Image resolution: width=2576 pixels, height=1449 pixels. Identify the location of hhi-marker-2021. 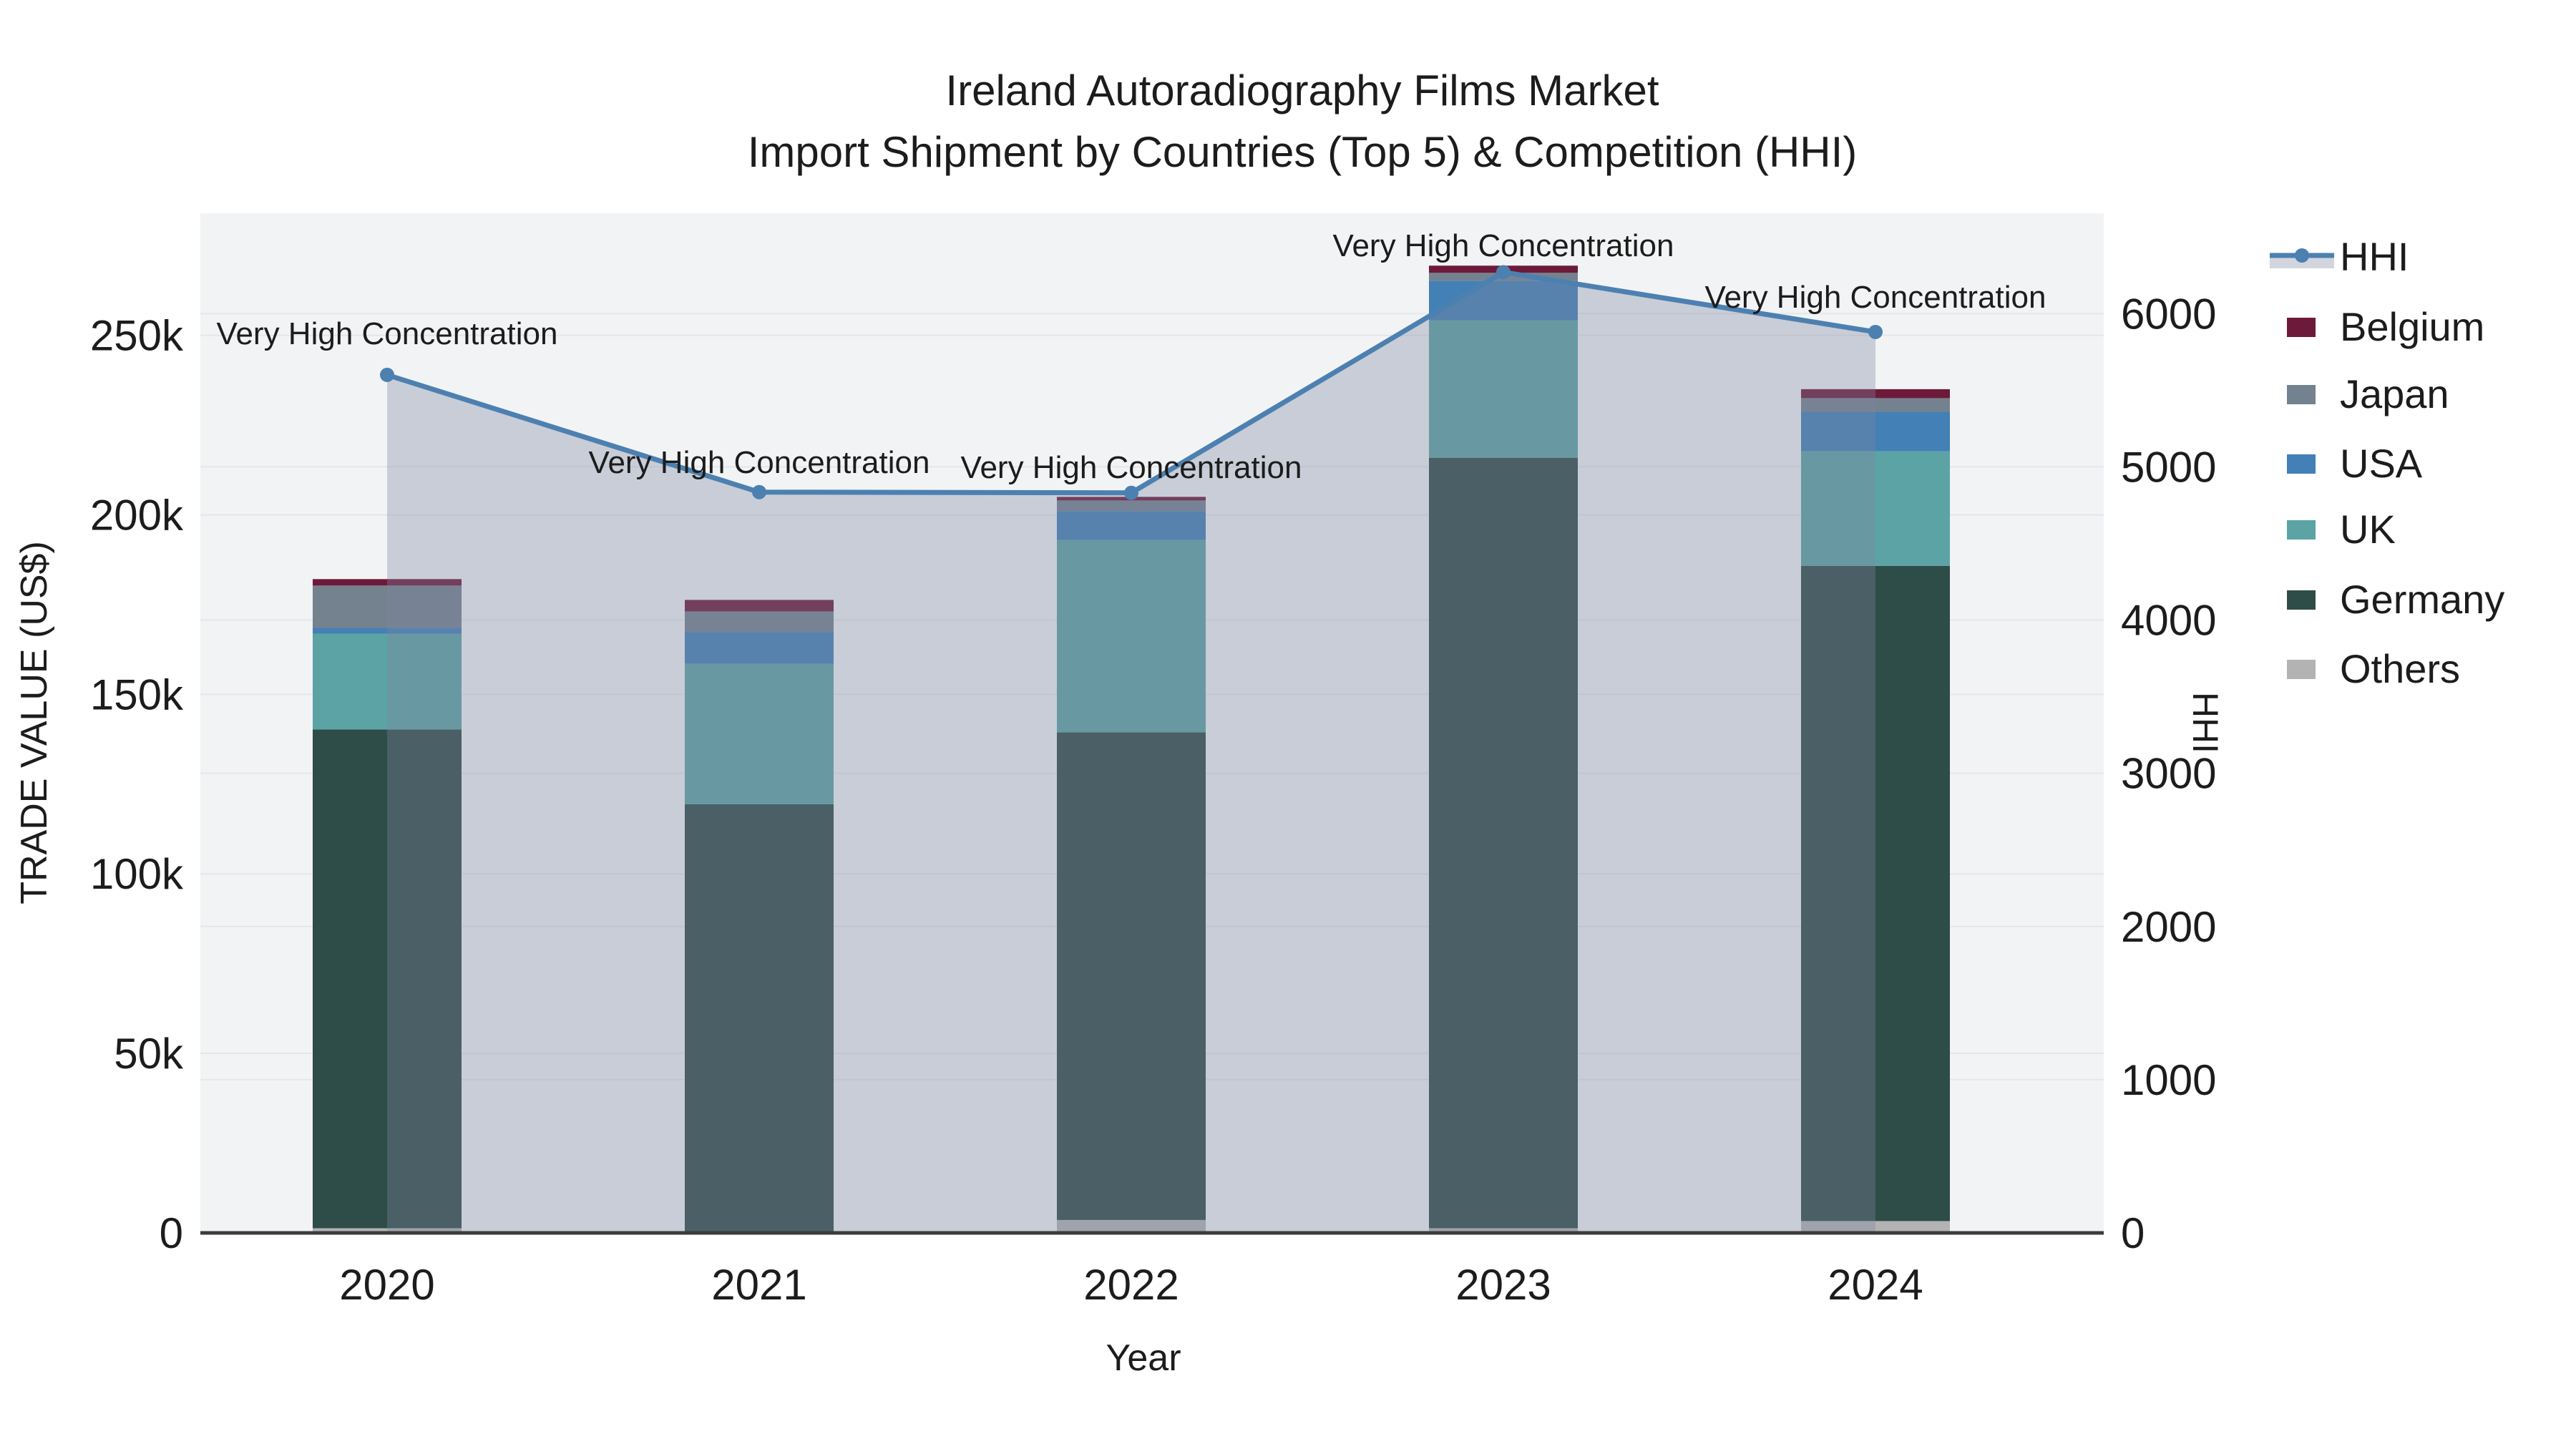
(759, 491).